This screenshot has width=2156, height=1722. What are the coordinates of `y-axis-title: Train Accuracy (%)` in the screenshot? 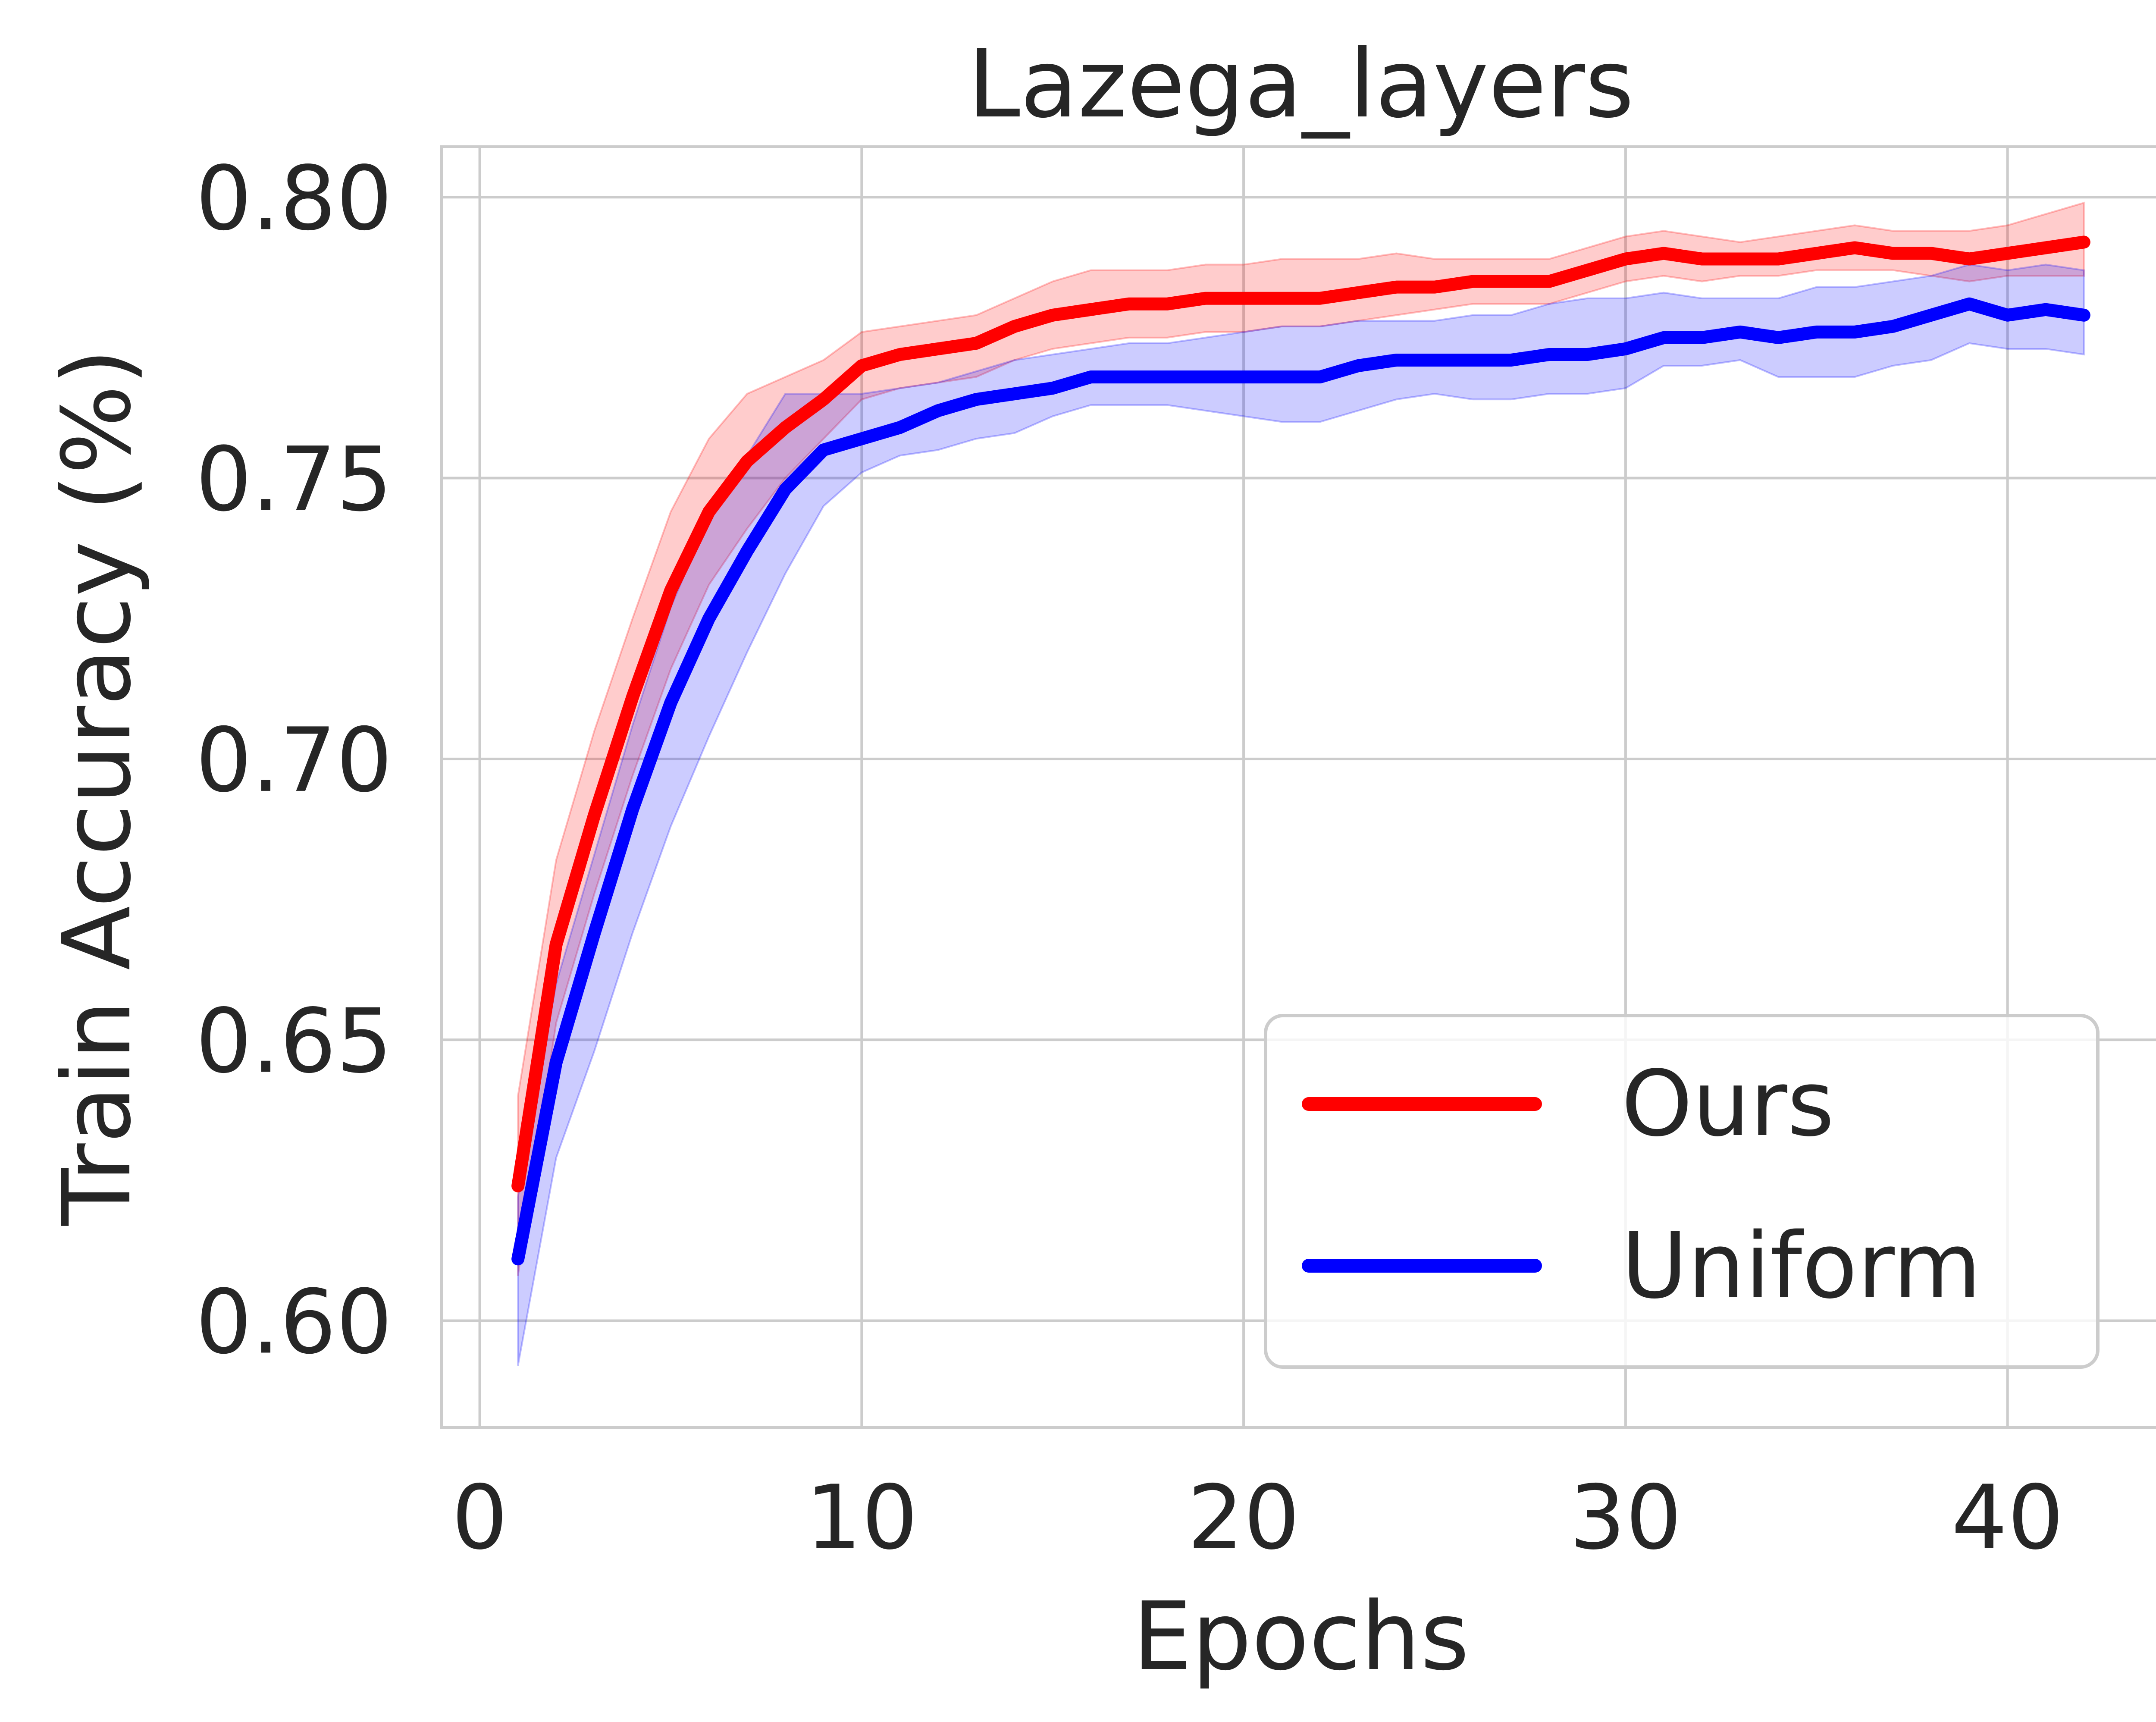 It's located at (97, 787).